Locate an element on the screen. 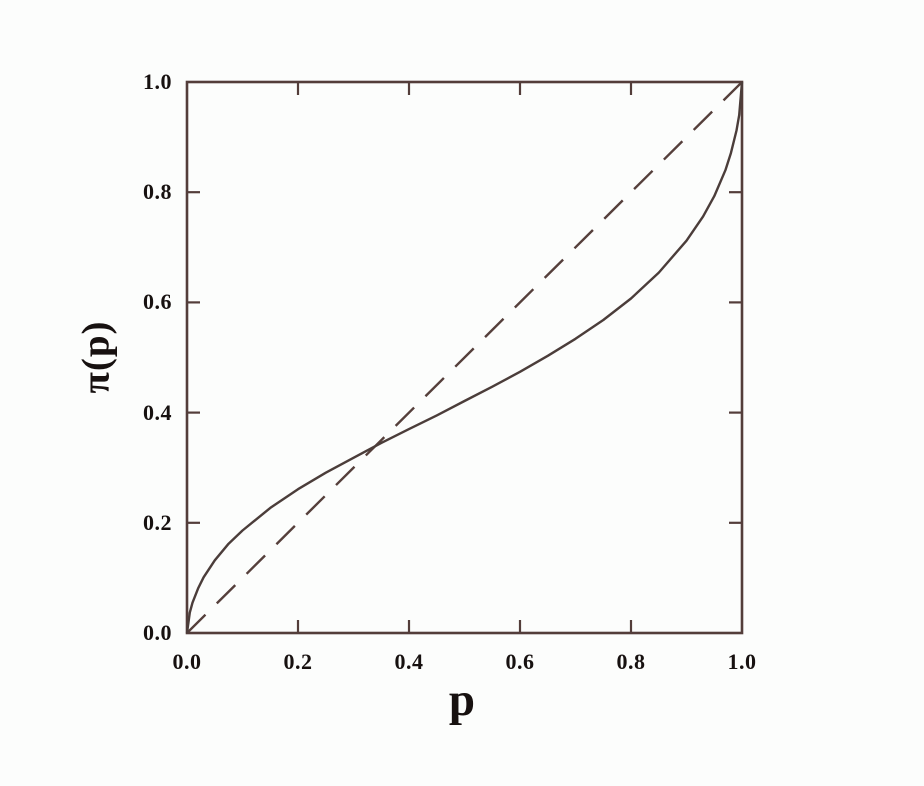  y-tick-label: 0.4 is located at coordinates (157, 412).